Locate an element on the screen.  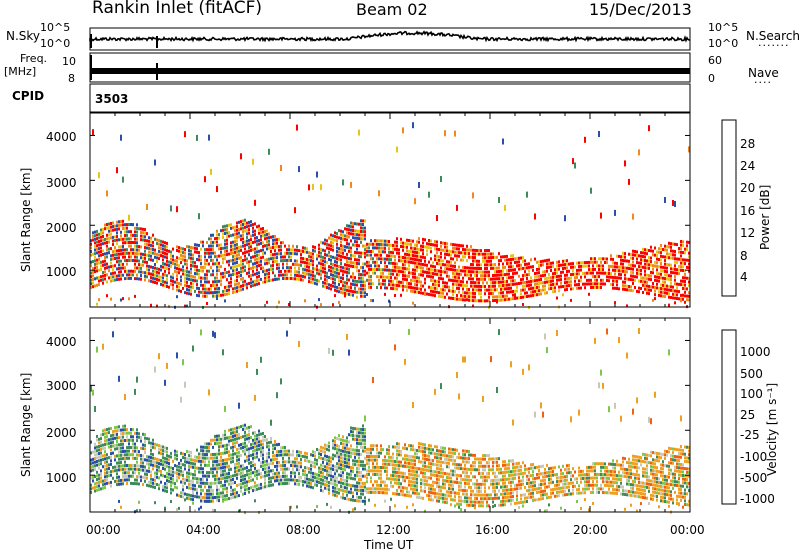
nave-dots: ···· is located at coordinates (763, 82).